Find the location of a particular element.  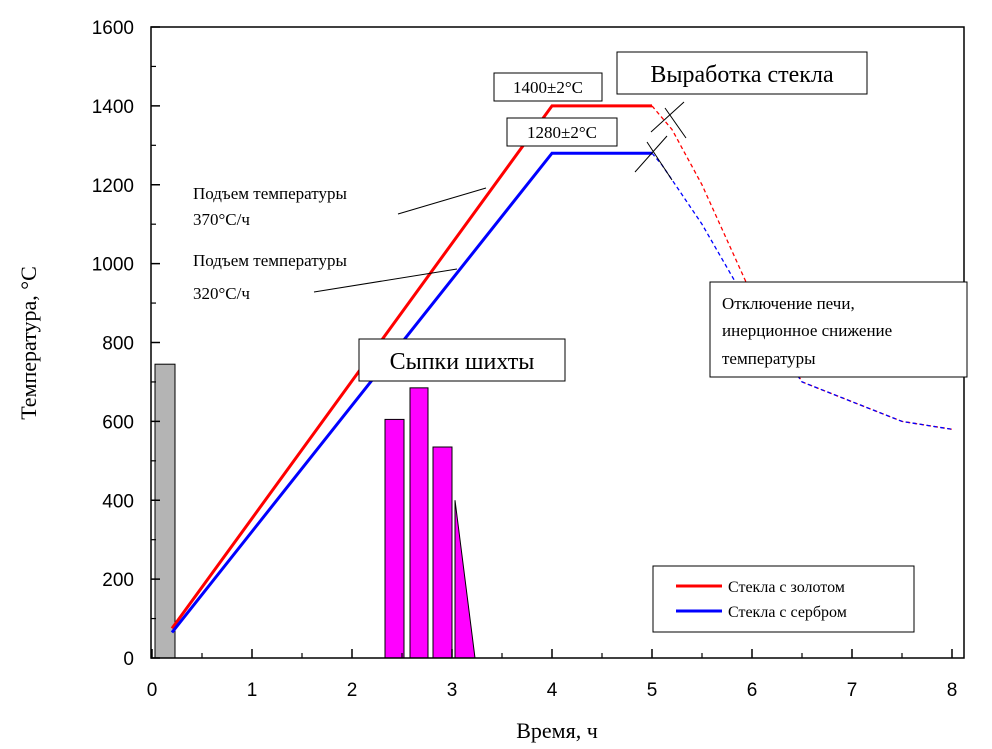

y-tick-label-1: 200 is located at coordinates (118, 580).